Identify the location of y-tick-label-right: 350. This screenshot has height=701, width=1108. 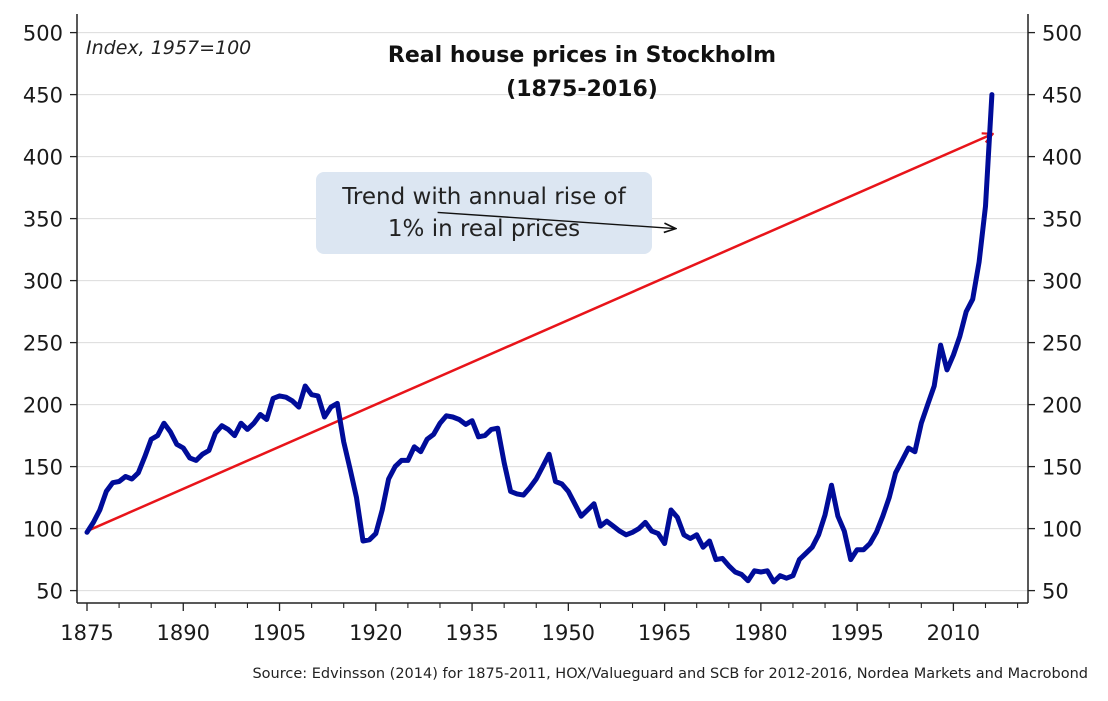
(1062, 220).